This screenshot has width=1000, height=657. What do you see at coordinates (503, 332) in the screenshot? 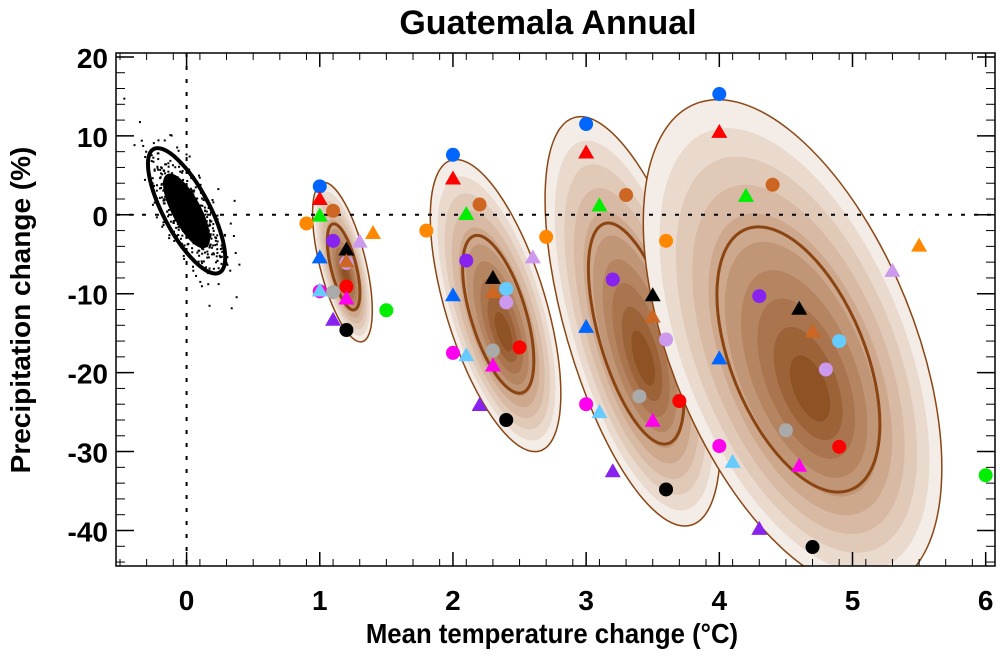
I see `density-level` at bounding box center [503, 332].